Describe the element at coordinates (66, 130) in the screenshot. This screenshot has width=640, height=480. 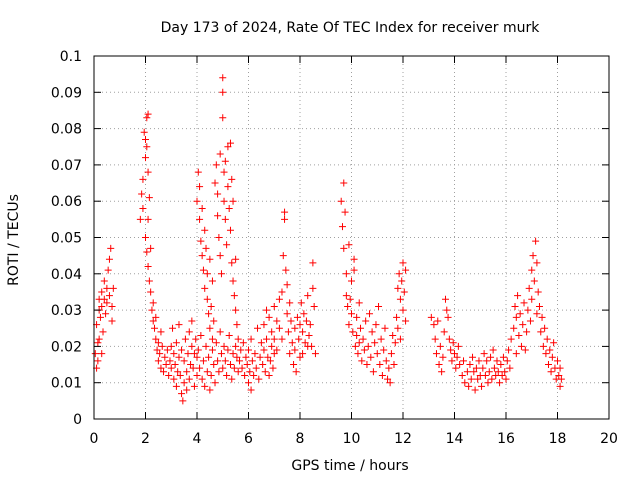
I see `y-tick-label: 0.08` at that location.